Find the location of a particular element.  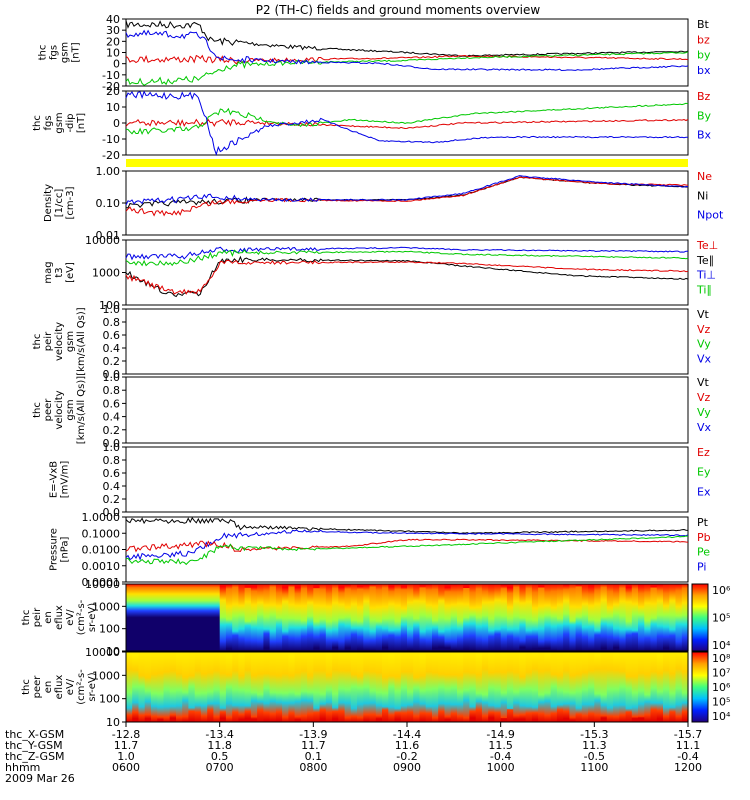

y-axis-label: peer is located at coordinates (48, 410).